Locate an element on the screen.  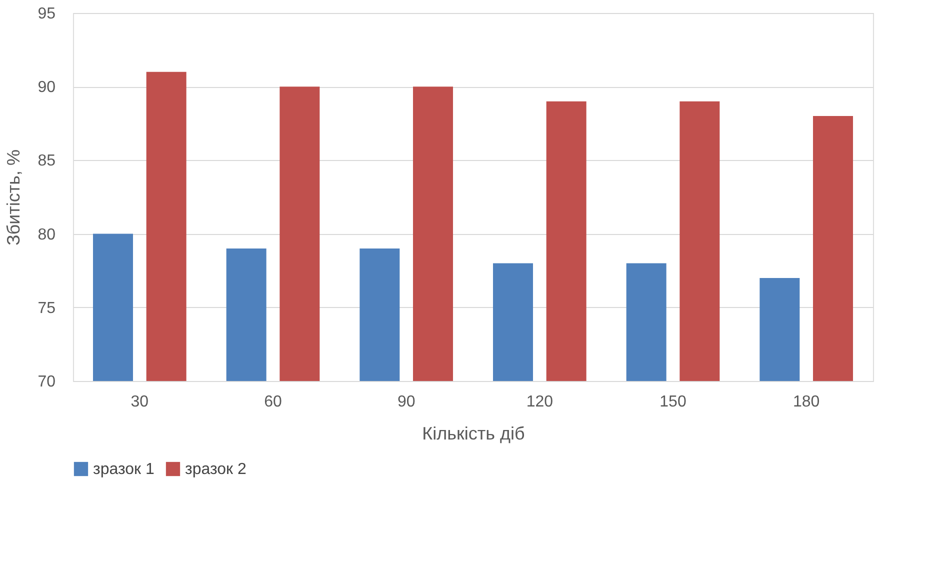
x-tick-label: 90 is located at coordinates (406, 402).